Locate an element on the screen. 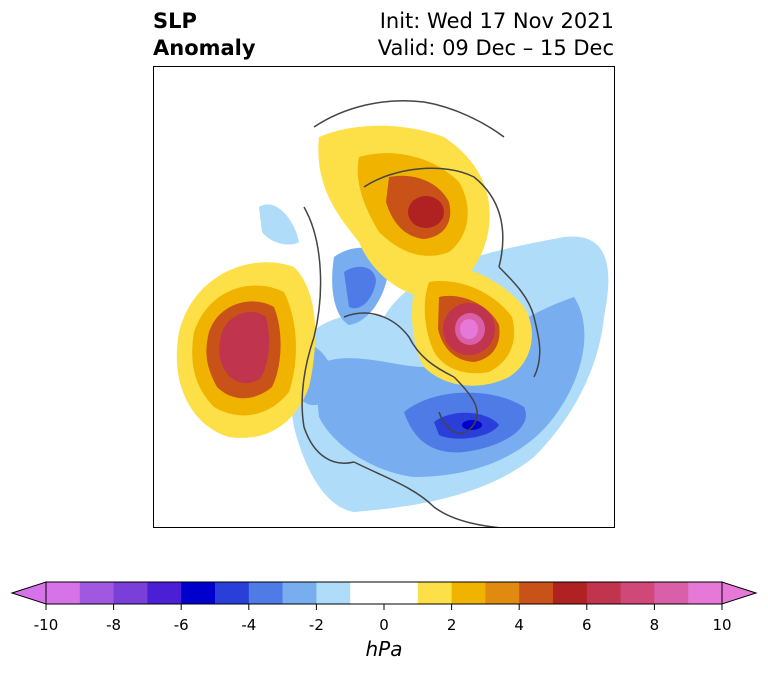 This screenshot has width=768, height=673. title-line-2: Anomaly is located at coordinates (204, 48).